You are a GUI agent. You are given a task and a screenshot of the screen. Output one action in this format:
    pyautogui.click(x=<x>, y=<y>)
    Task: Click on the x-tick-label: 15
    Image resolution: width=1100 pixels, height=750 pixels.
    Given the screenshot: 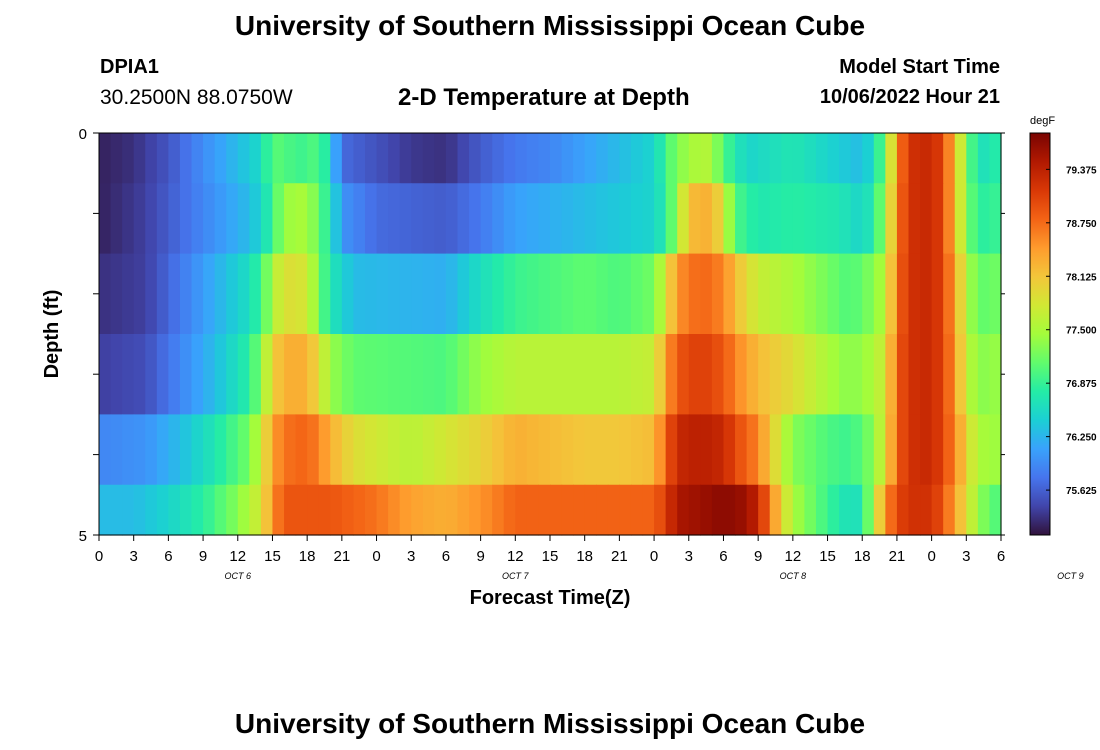 What is the action you would take?
    pyautogui.click(x=827, y=556)
    